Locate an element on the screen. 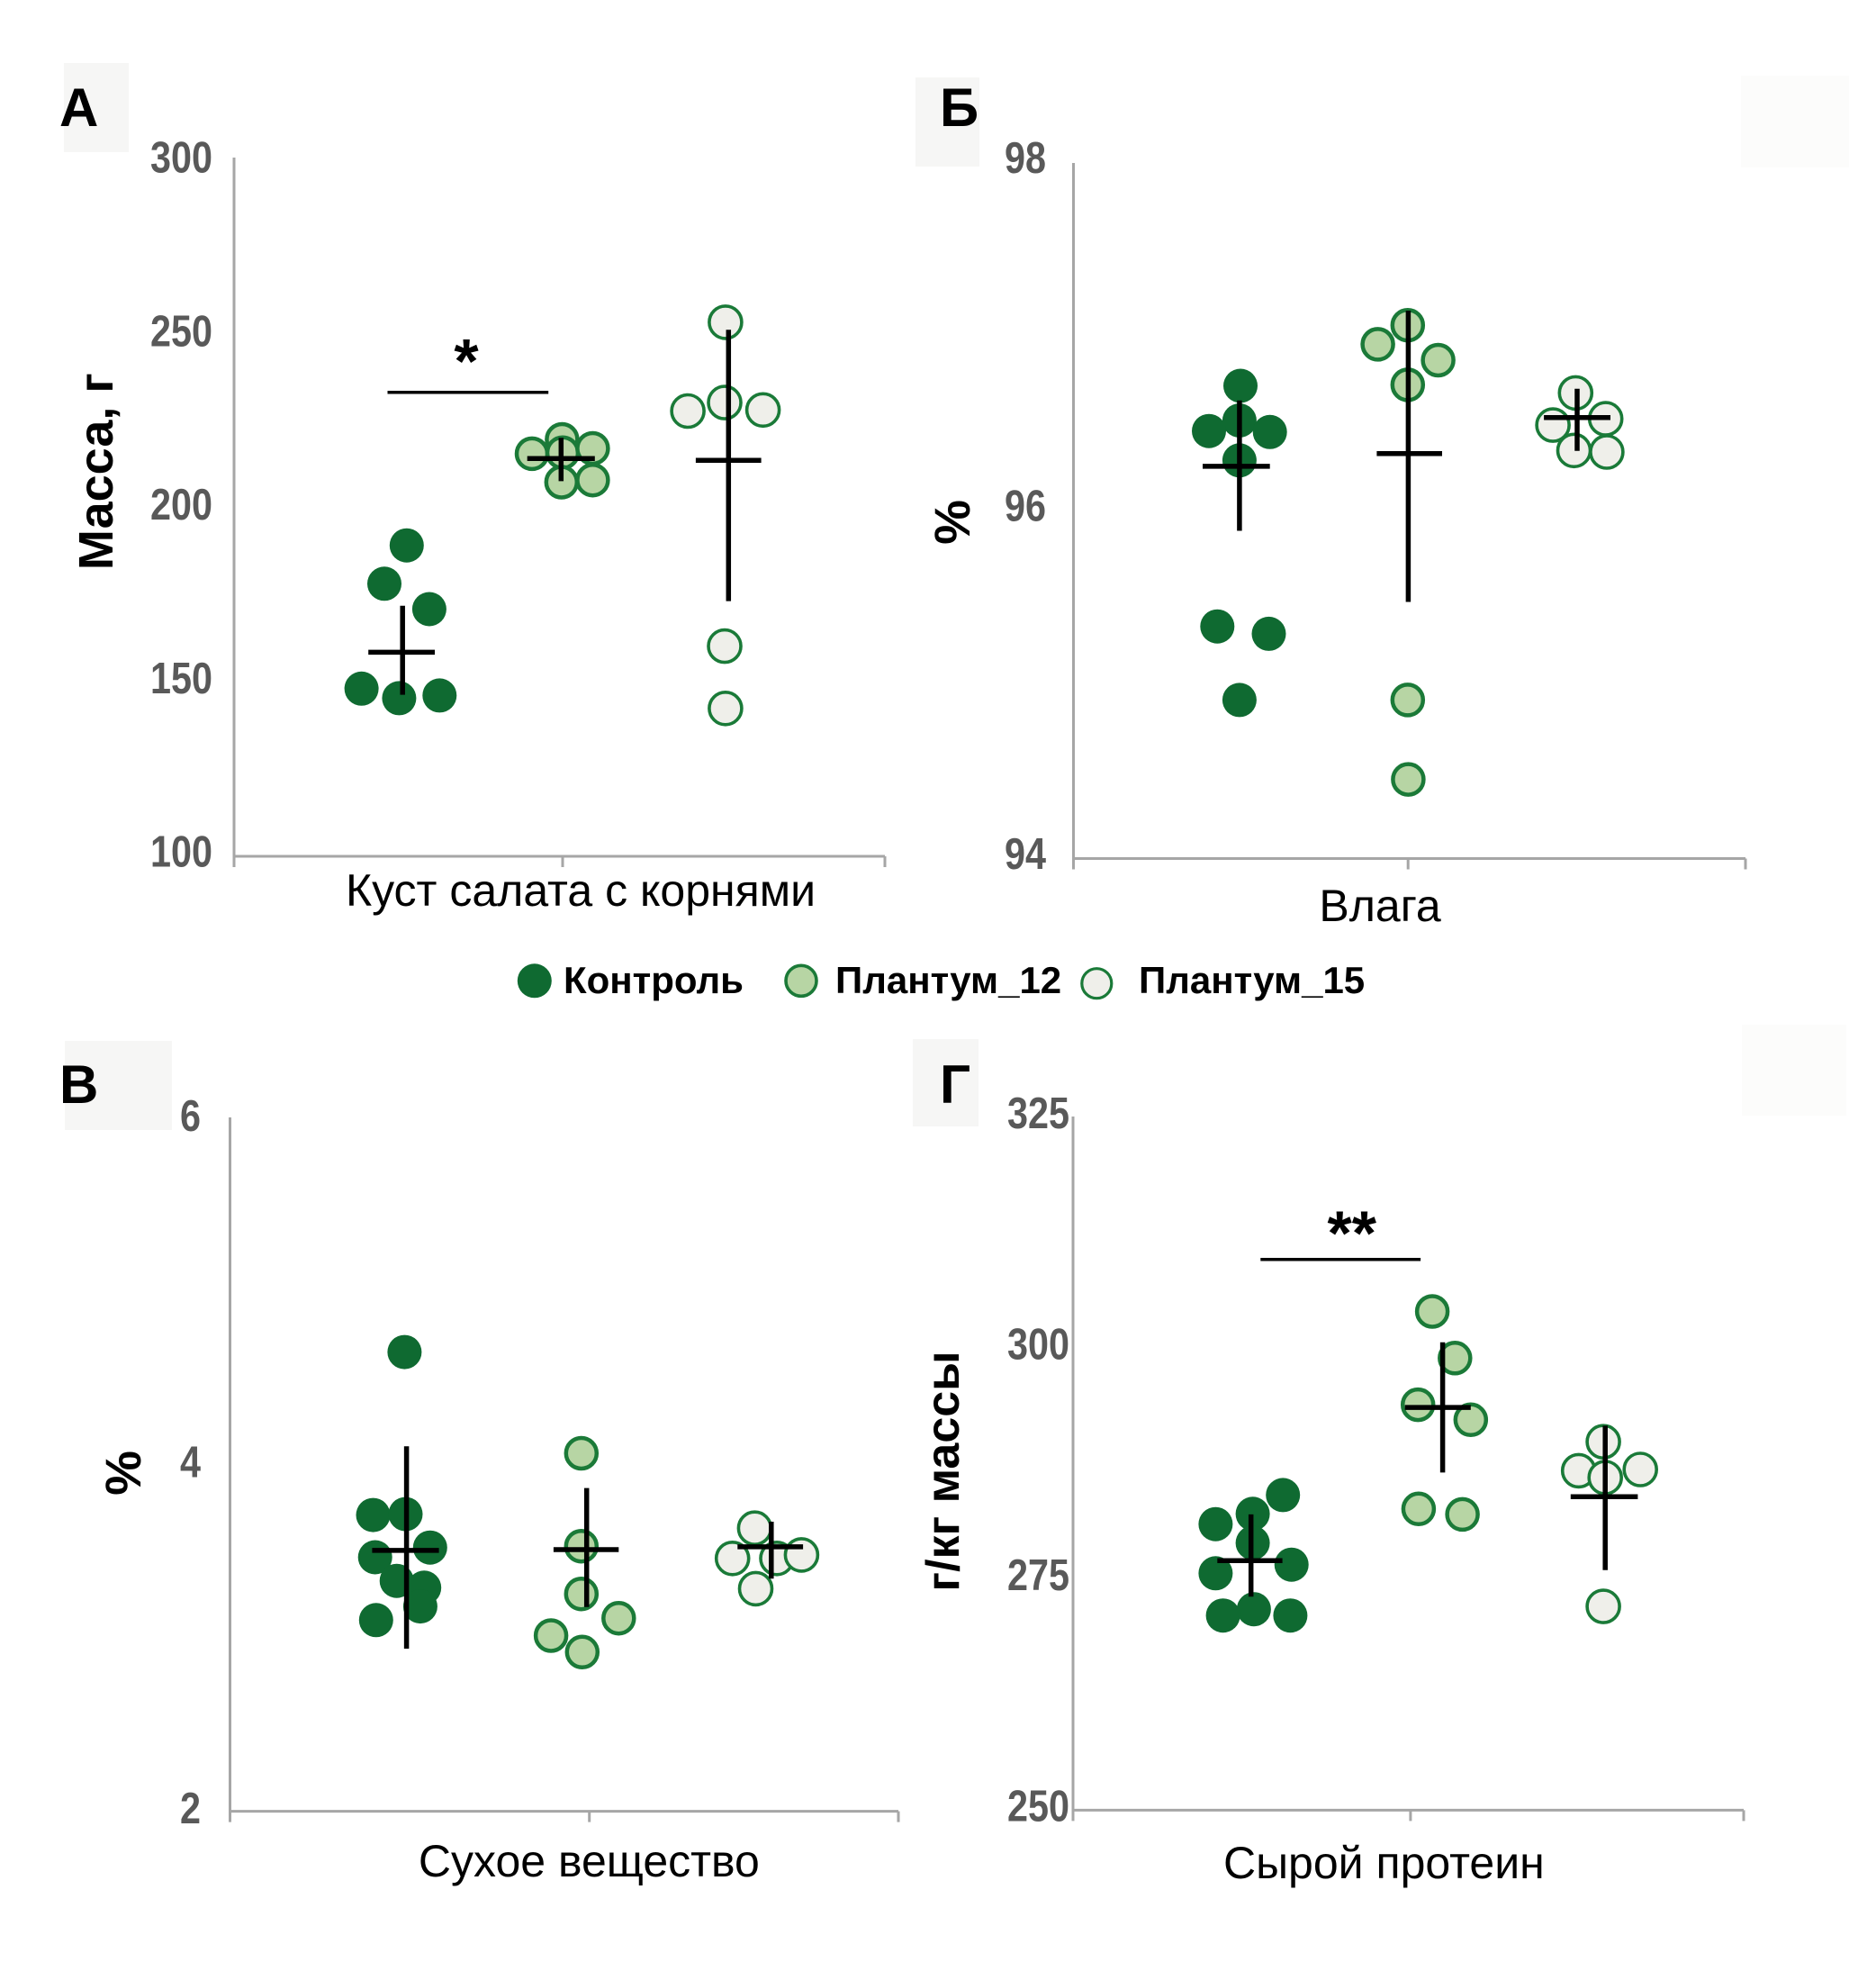 Image resolution: width=1876 pixels, height=1971 pixels. svg-text: А is located at coordinates (78, 107).